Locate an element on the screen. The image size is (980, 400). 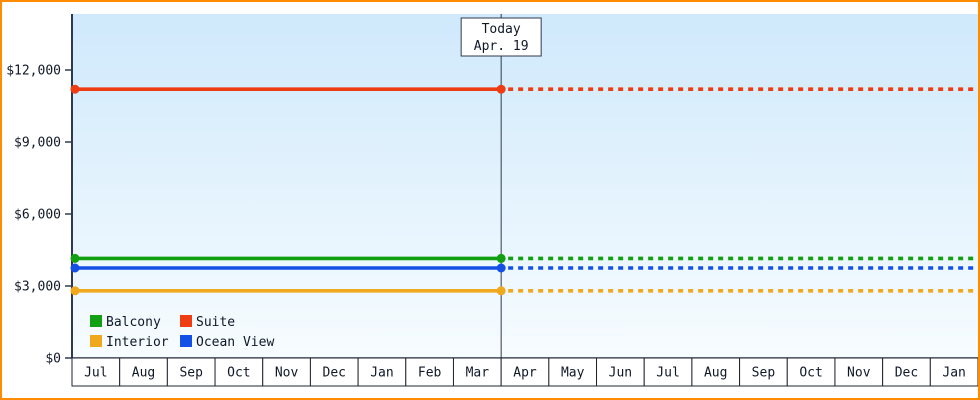
month-label: Mar is located at coordinates (478, 373).